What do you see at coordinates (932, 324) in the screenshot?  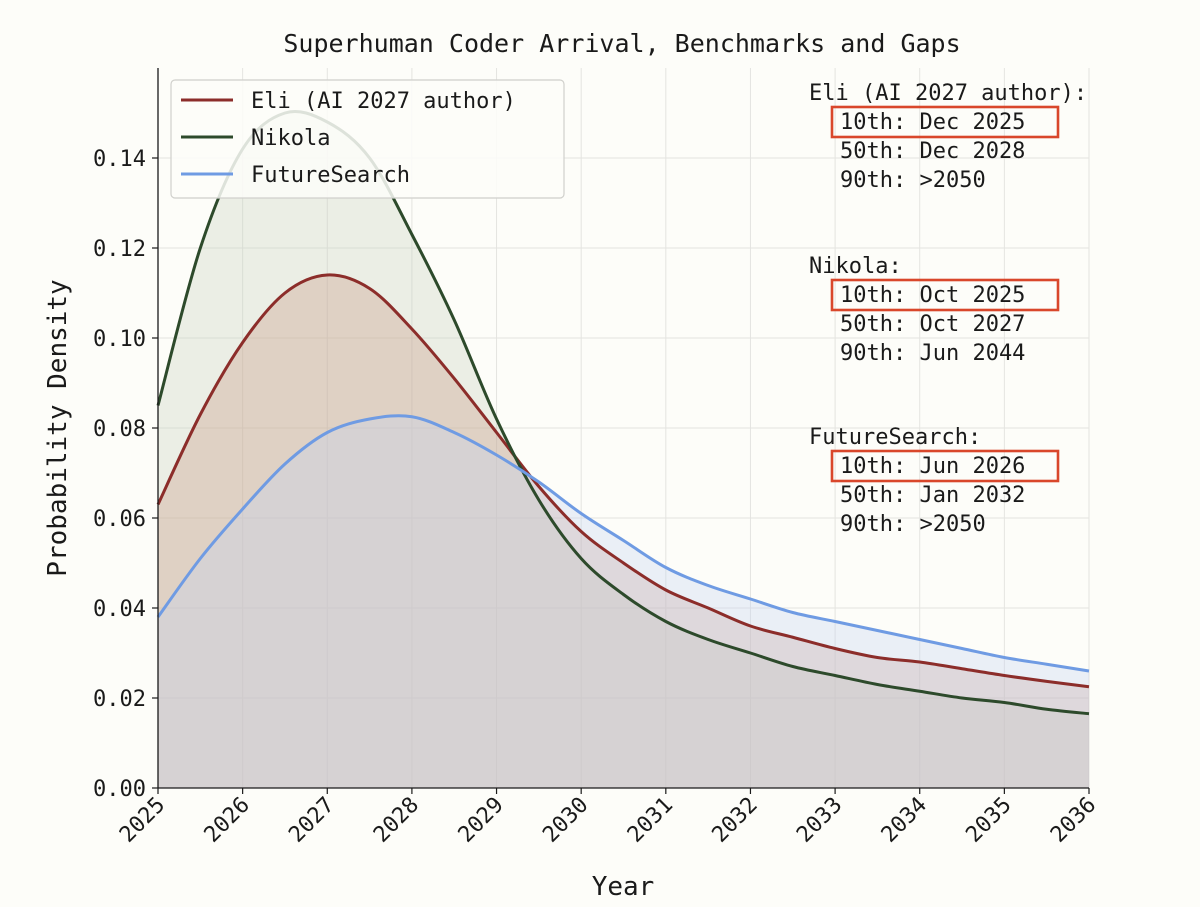 I see `annotation-line: 50th: Oct 2027` at bounding box center [932, 324].